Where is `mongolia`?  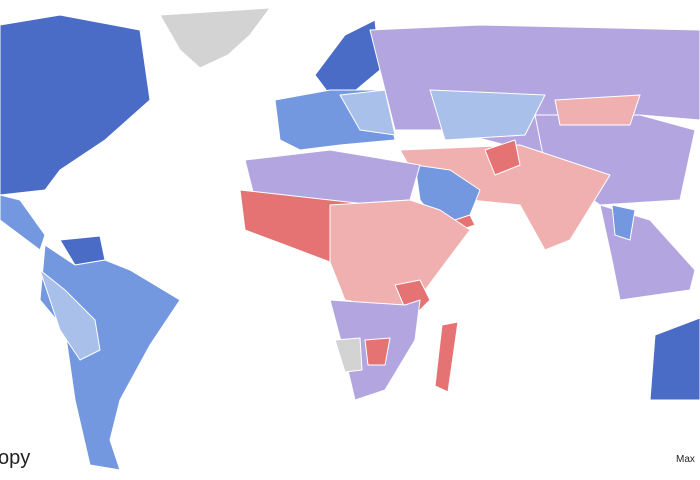 mongolia is located at coordinates (597, 110).